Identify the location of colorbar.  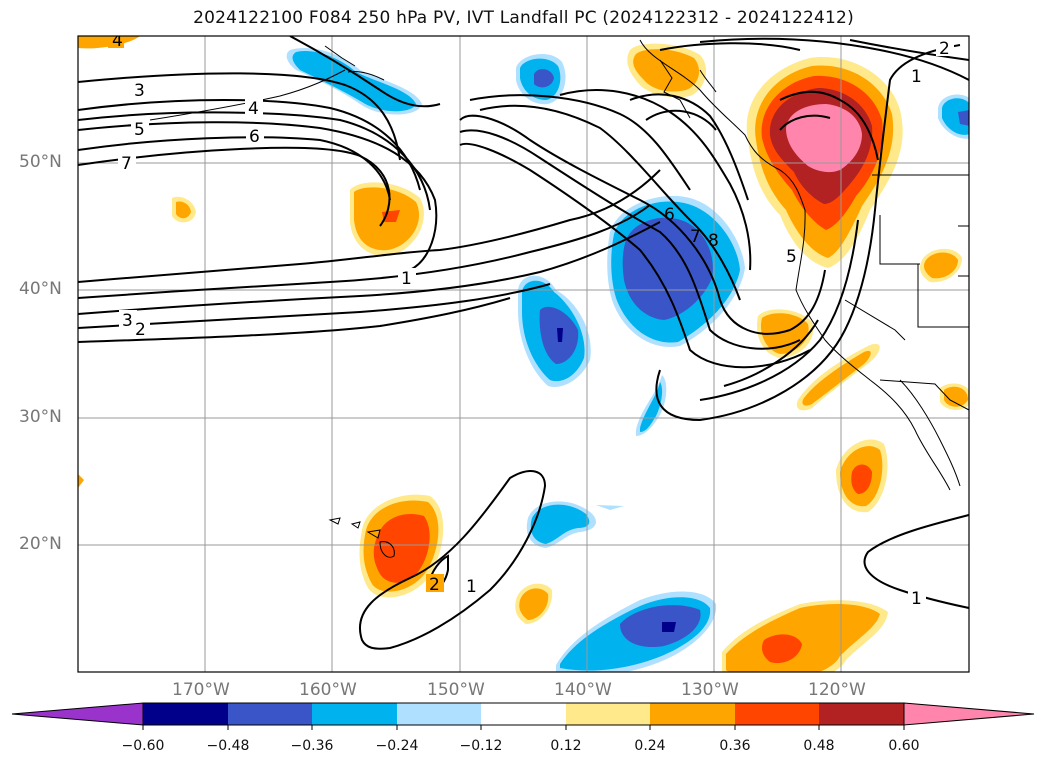
(523, 716).